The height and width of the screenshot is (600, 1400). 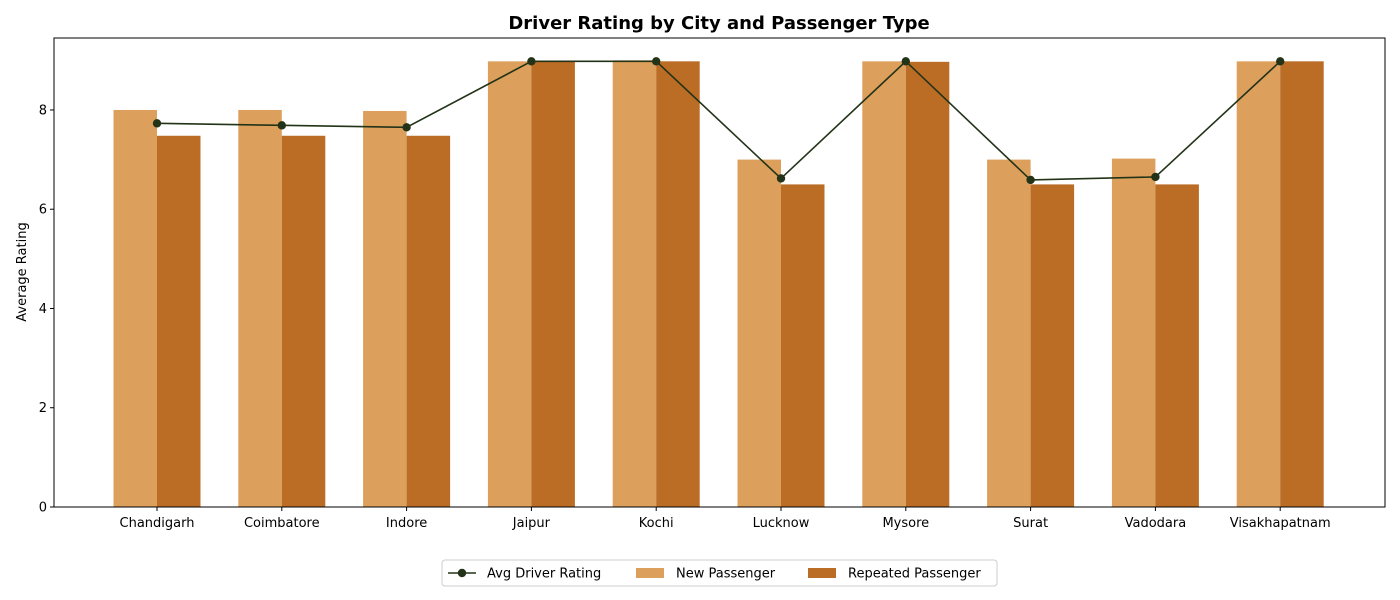 What do you see at coordinates (726, 574) in the screenshot?
I see `legend-label-new: New Passenger` at bounding box center [726, 574].